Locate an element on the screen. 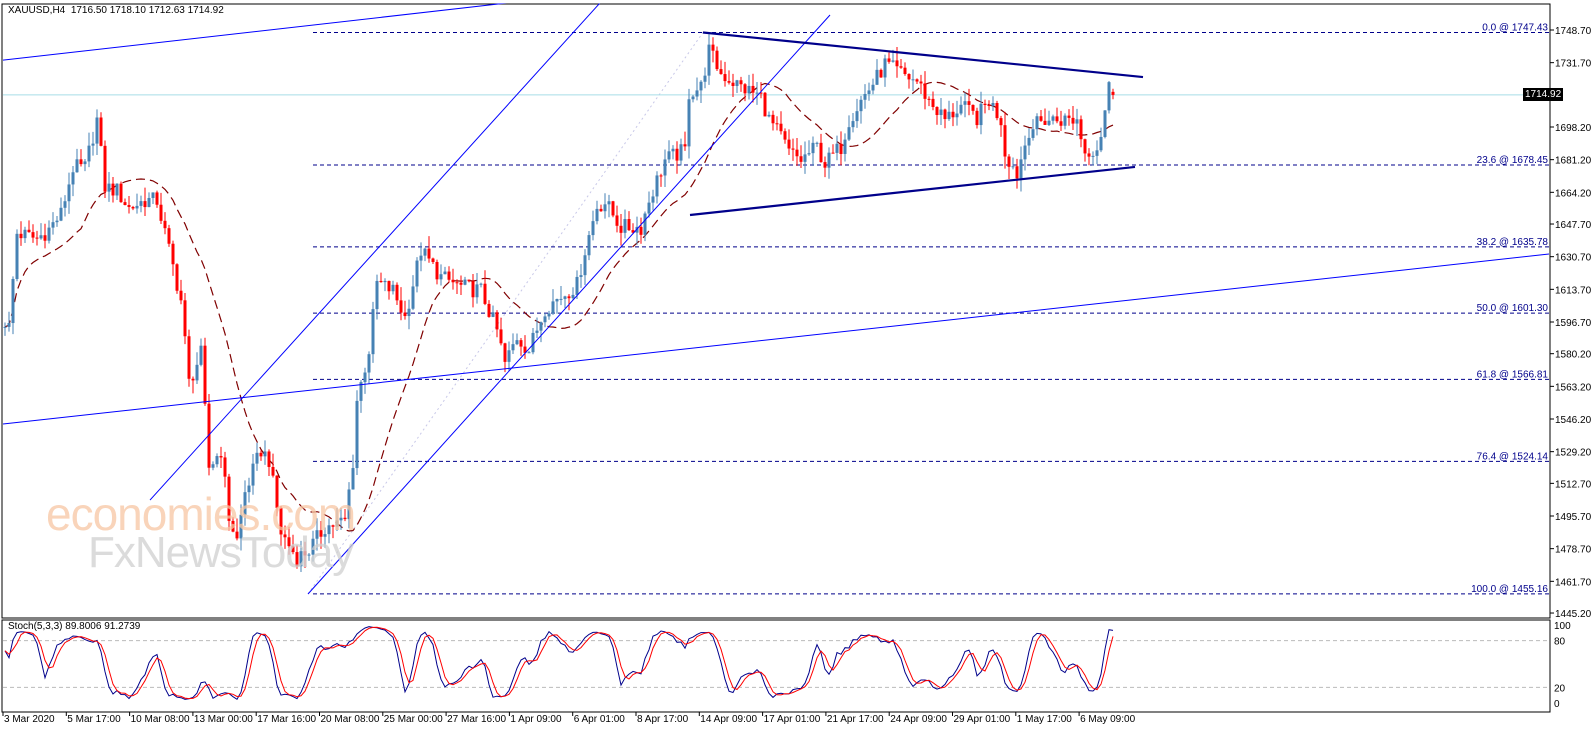  time-tick-label: 17 Apr 01:00 is located at coordinates (792, 719).